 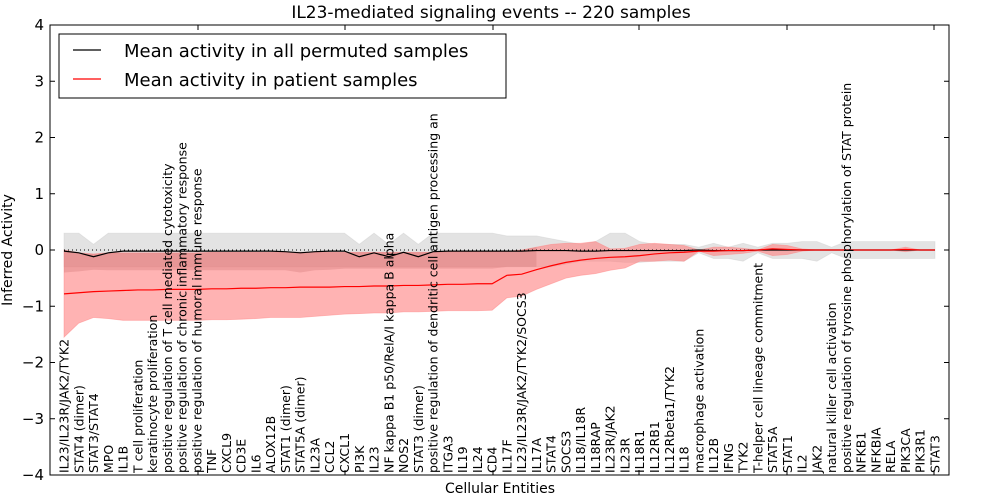 What do you see at coordinates (920, 451) in the screenshot?
I see `x-category-label: PIK3R1` at bounding box center [920, 451].